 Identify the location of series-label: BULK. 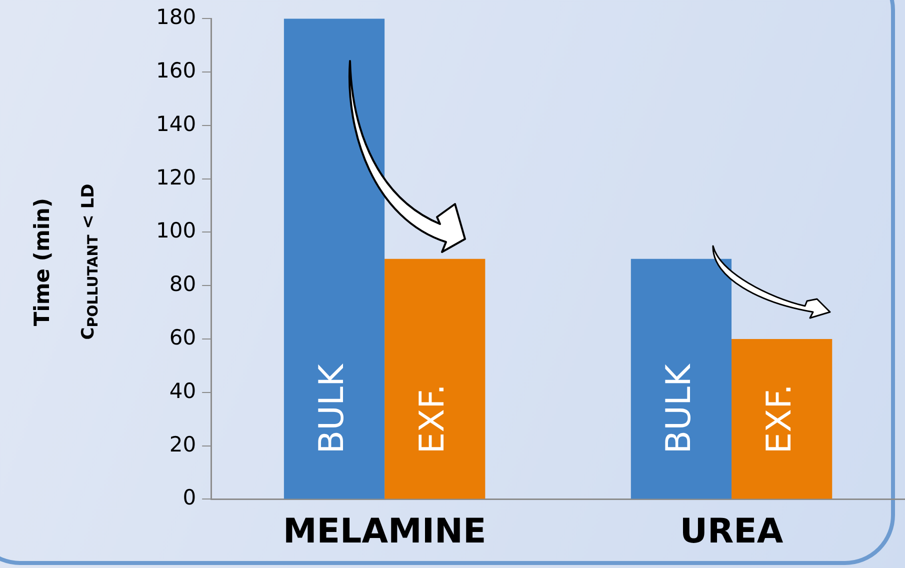
(332, 408).